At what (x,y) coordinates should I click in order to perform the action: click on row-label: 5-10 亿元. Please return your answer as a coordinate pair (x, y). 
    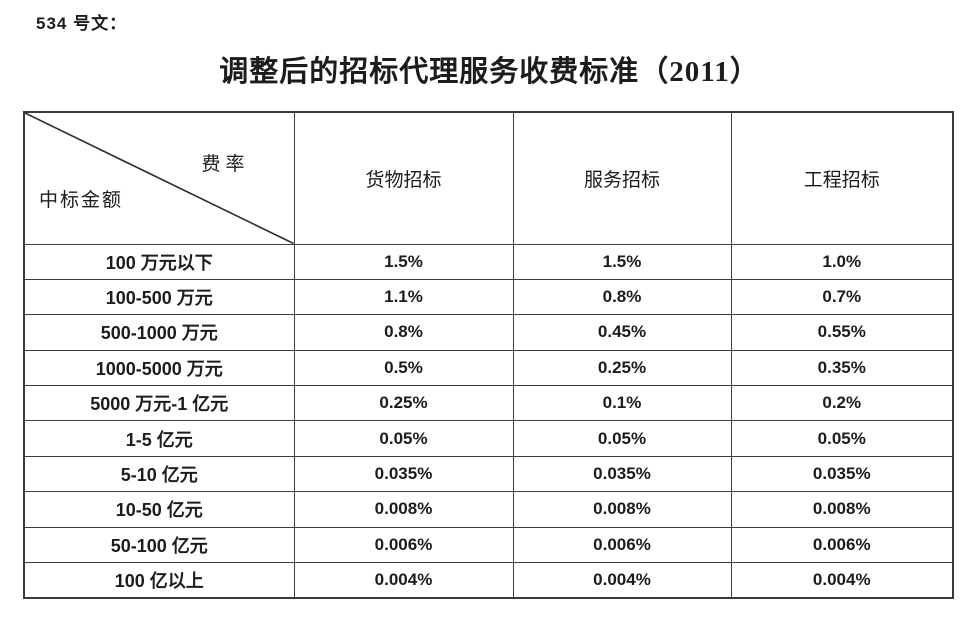
    Looking at the image, I should click on (159, 474).